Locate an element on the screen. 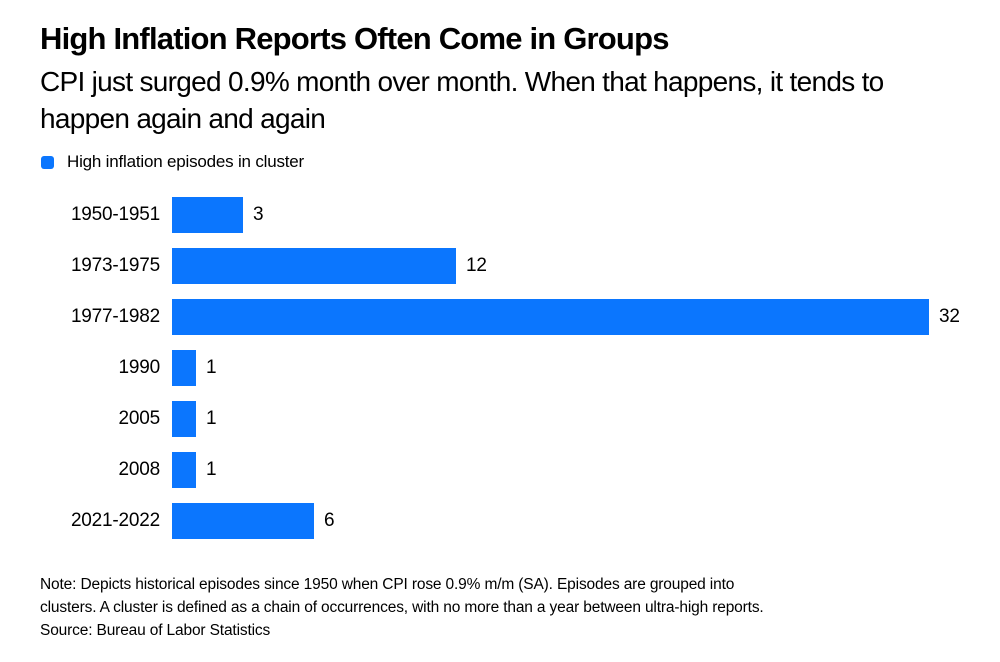 Image resolution: width=1000 pixels, height=662 pixels. value-label: 32 is located at coordinates (949, 316).